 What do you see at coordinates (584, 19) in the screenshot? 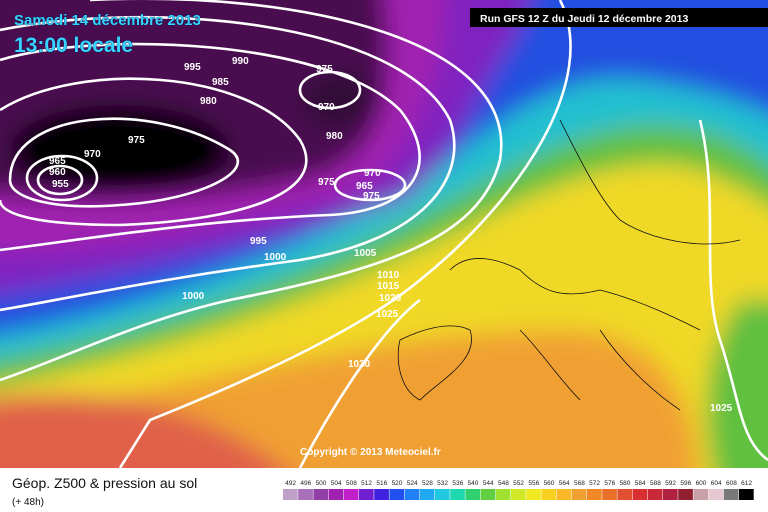
I see `run-info: Run GFS 12 Z du Jeudi 12 décembre 2013` at bounding box center [584, 19].